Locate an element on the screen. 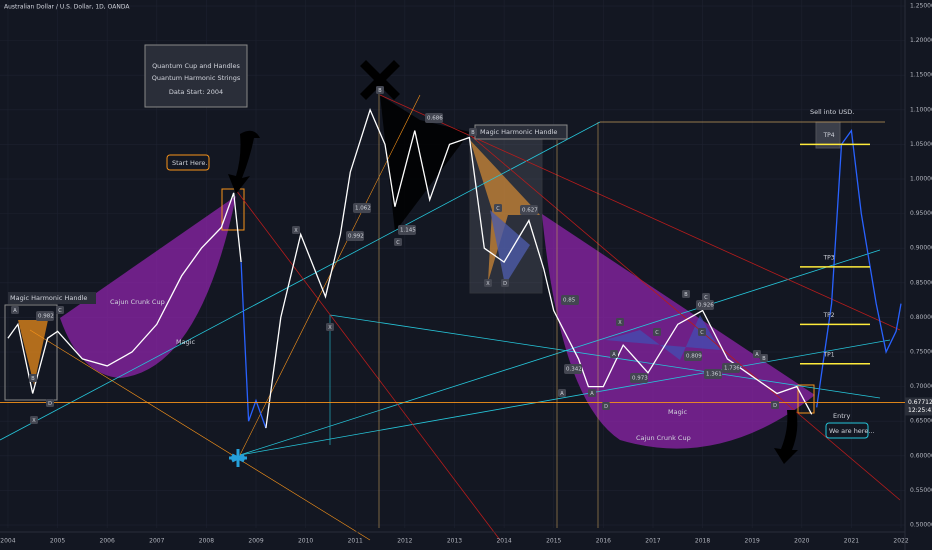 This screenshot has height=550, width=932. y-tick-label: 1.00000 is located at coordinates (921, 179).